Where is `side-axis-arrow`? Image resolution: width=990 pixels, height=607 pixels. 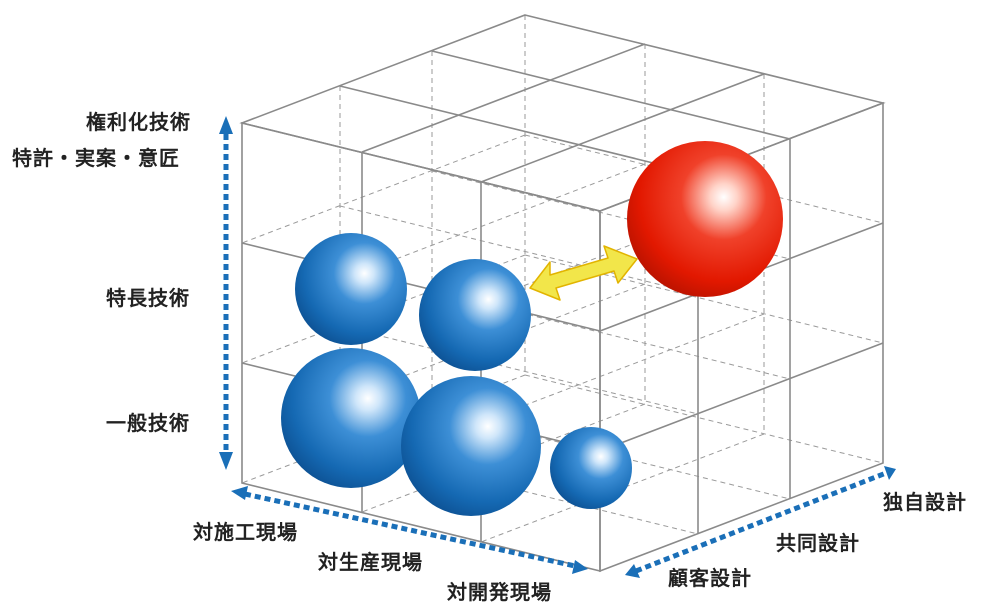 side-axis-arrow is located at coordinates (760, 522).